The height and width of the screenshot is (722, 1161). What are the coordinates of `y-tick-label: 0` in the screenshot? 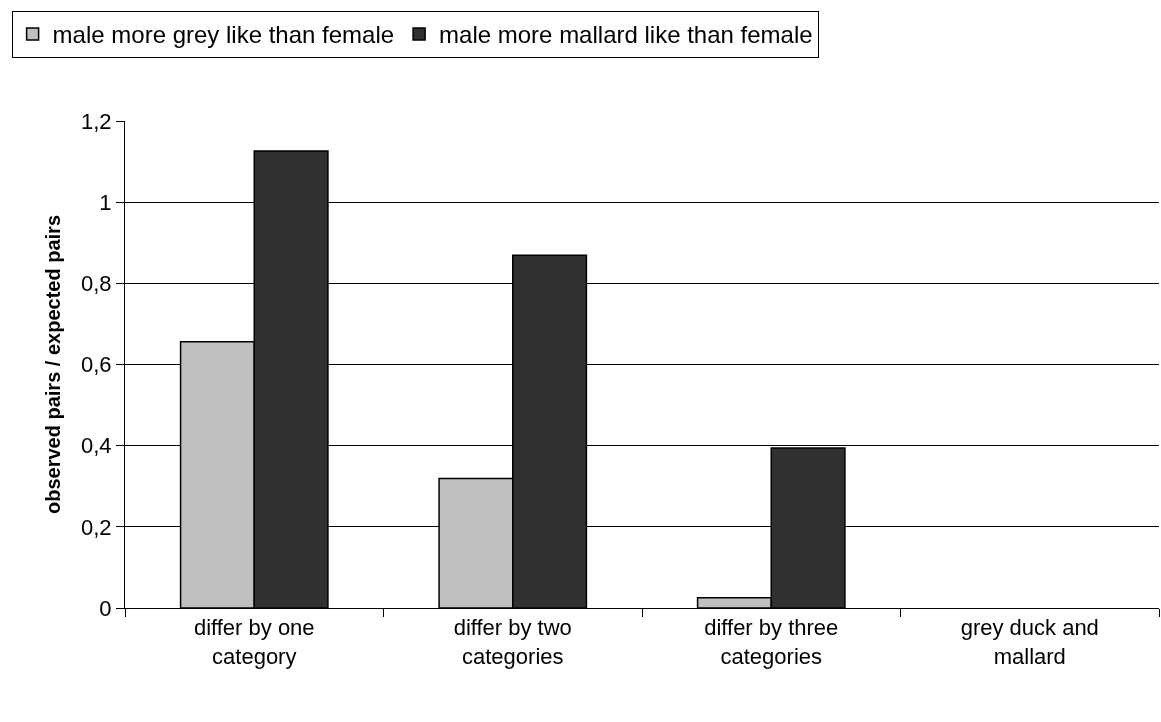 It's located at (105, 608).